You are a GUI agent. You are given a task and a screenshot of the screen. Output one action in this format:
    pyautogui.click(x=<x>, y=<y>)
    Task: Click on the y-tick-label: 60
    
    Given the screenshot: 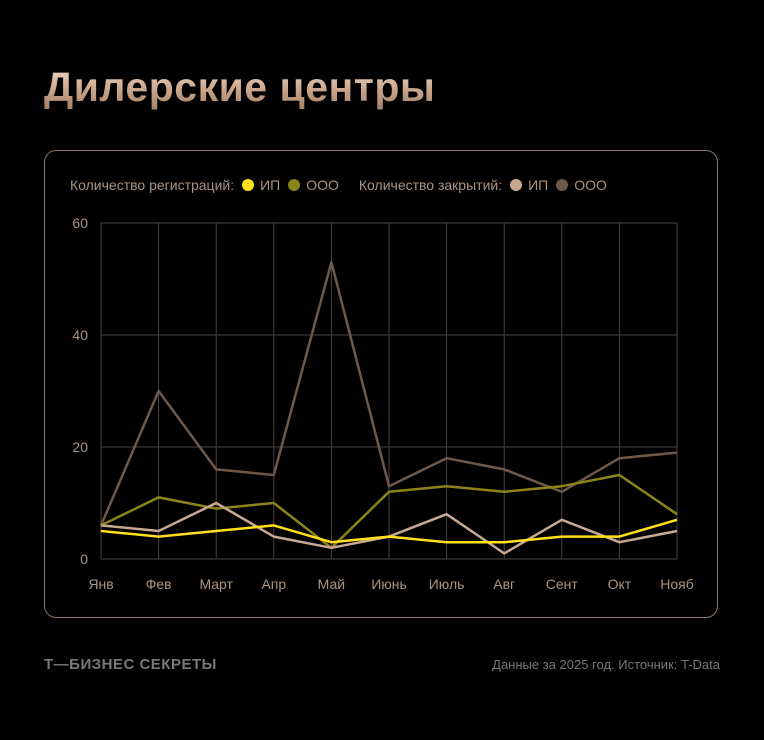 What is the action you would take?
    pyautogui.click(x=80, y=223)
    